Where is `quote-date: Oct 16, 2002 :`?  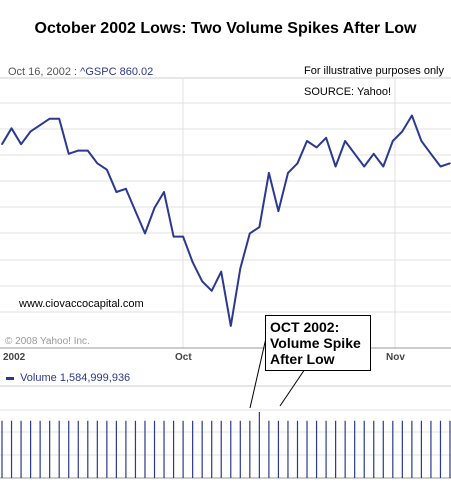
quote-date: Oct 16, 2002 : is located at coordinates (43, 72).